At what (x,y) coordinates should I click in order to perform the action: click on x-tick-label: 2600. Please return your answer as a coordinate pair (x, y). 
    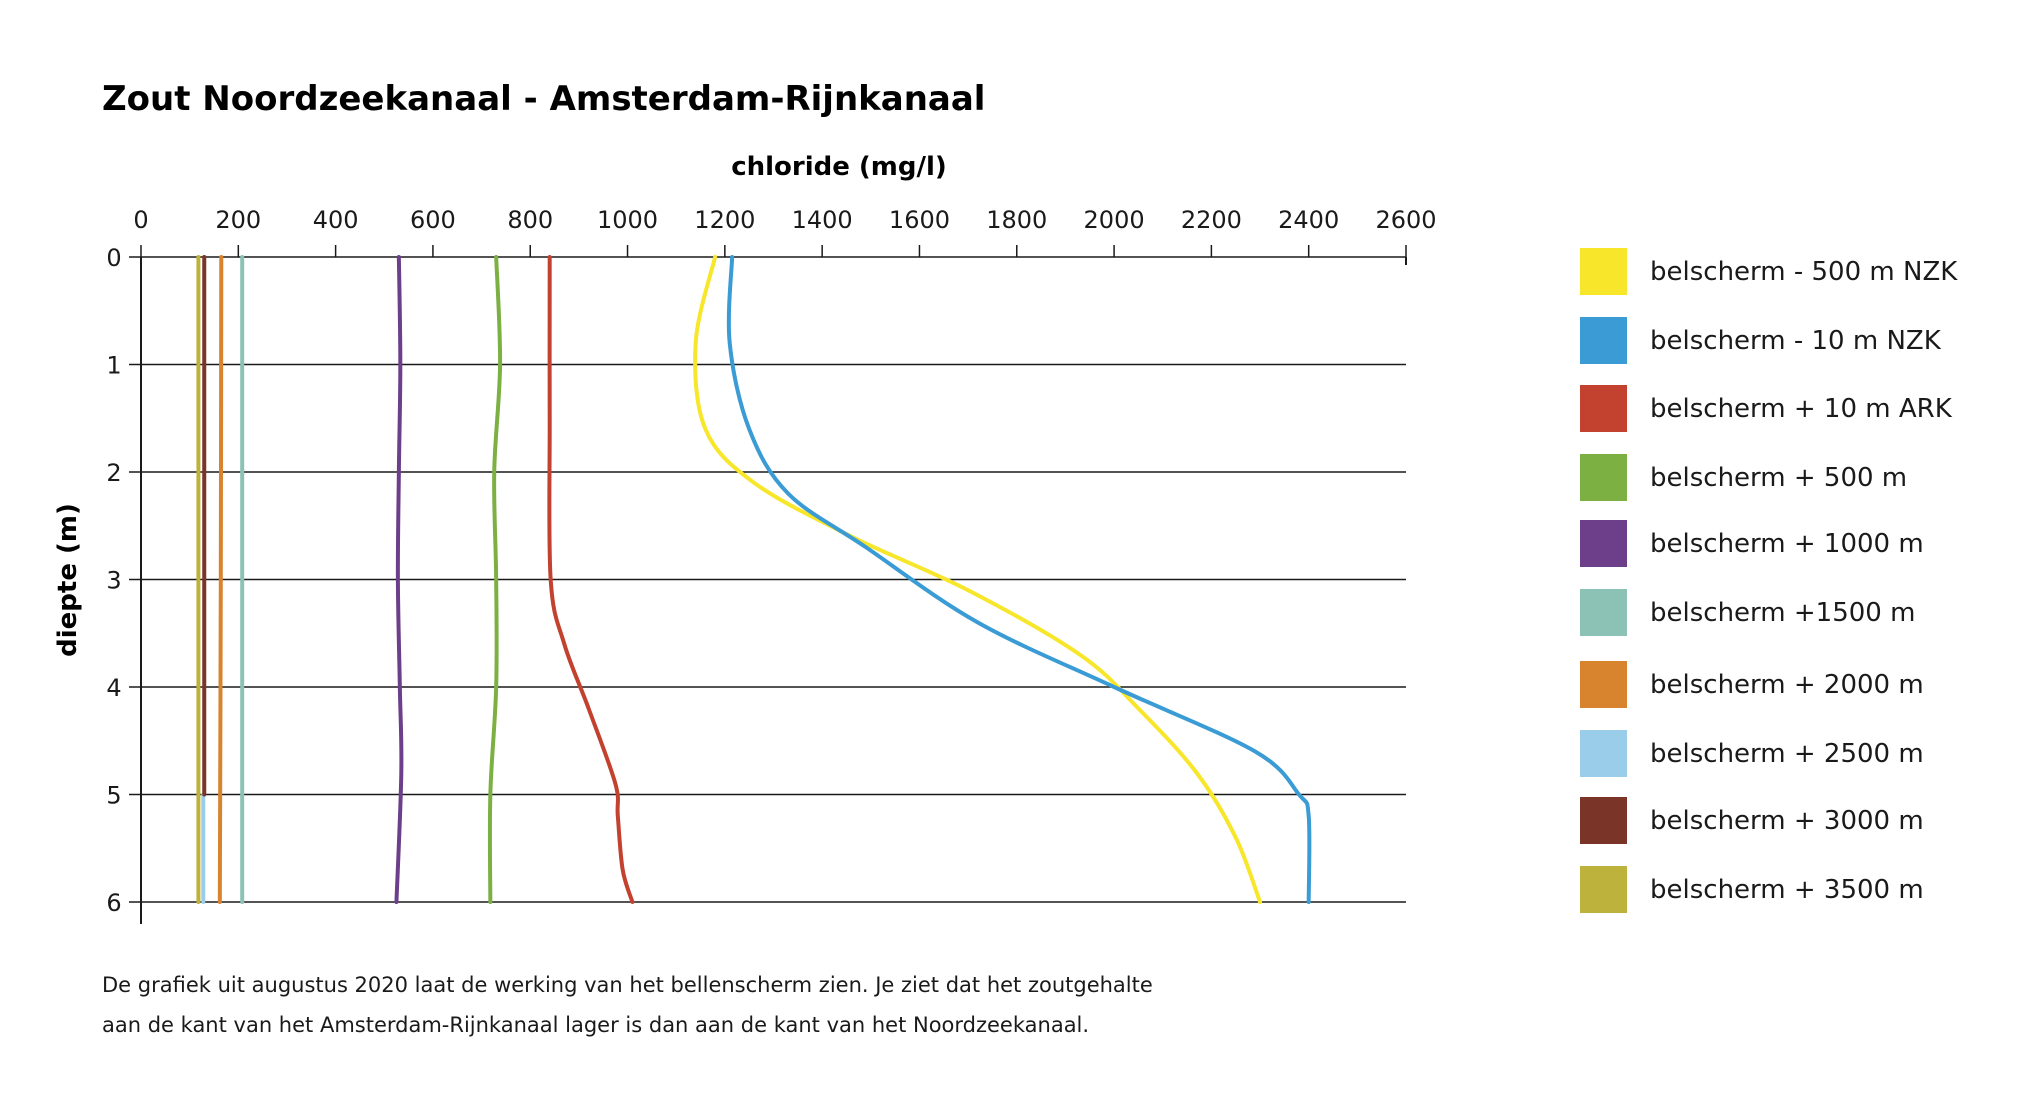
    Looking at the image, I should click on (1405, 220).